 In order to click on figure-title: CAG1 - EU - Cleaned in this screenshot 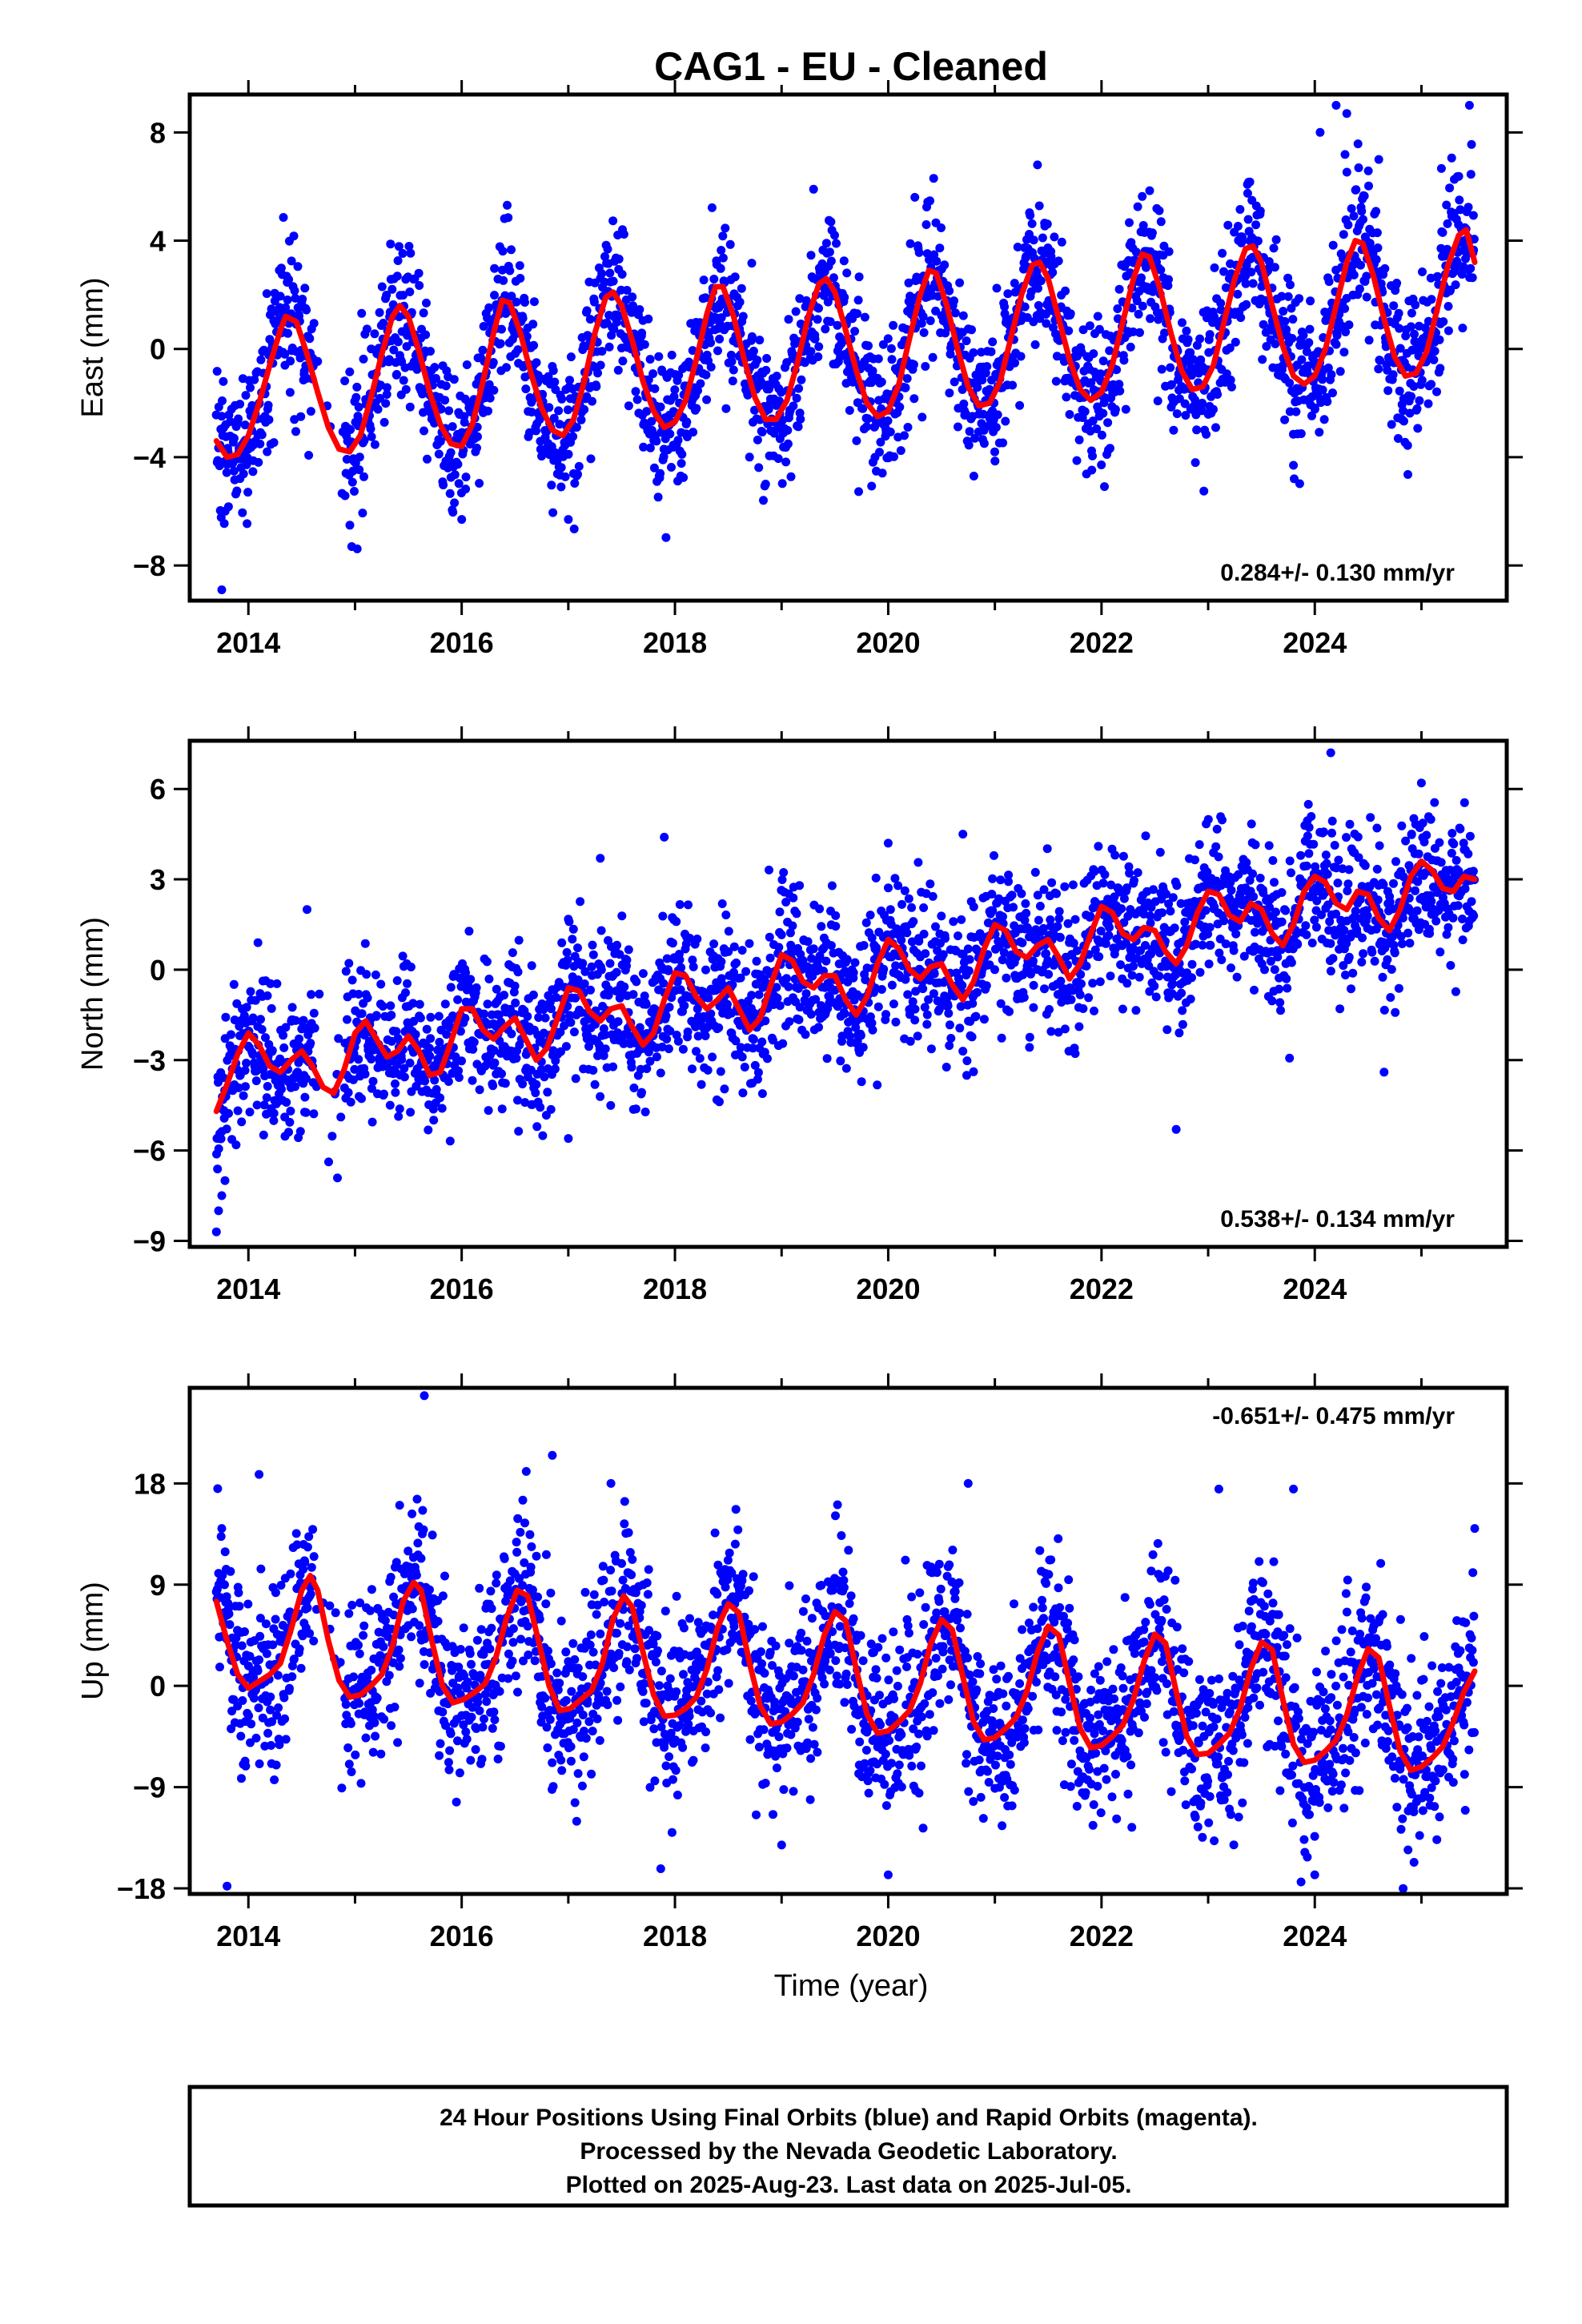, I will do `click(851, 66)`.